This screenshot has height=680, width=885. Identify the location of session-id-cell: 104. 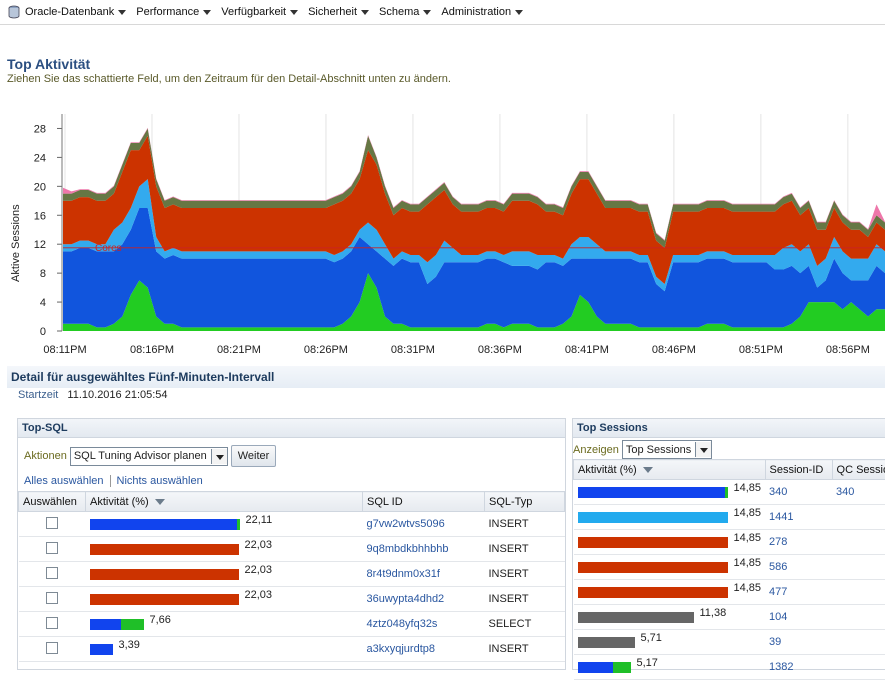
(798, 617).